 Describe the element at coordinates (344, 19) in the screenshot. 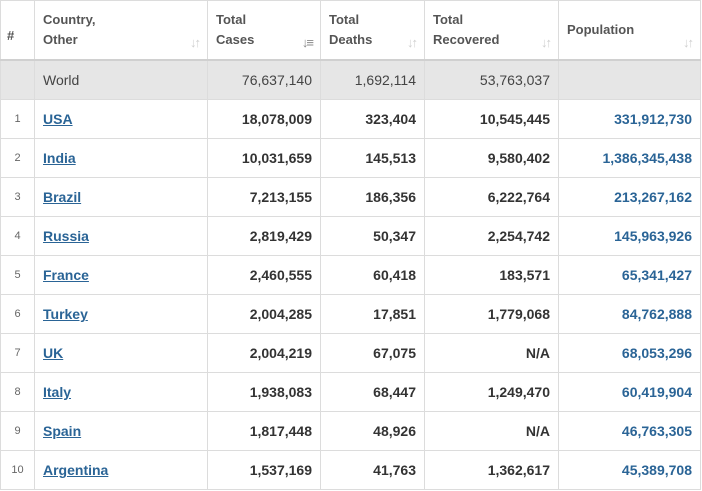

I see `deaths-header-line1: Total` at that location.